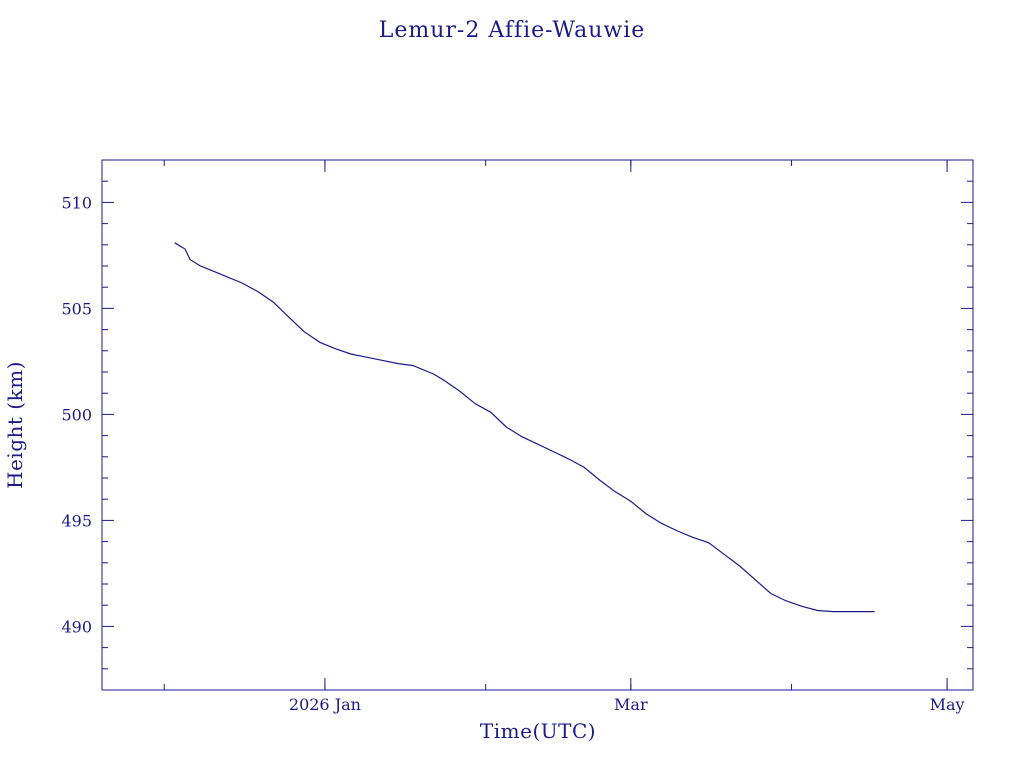  What do you see at coordinates (538, 731) in the screenshot?
I see `x-axis-label: Time(UTC)` at bounding box center [538, 731].